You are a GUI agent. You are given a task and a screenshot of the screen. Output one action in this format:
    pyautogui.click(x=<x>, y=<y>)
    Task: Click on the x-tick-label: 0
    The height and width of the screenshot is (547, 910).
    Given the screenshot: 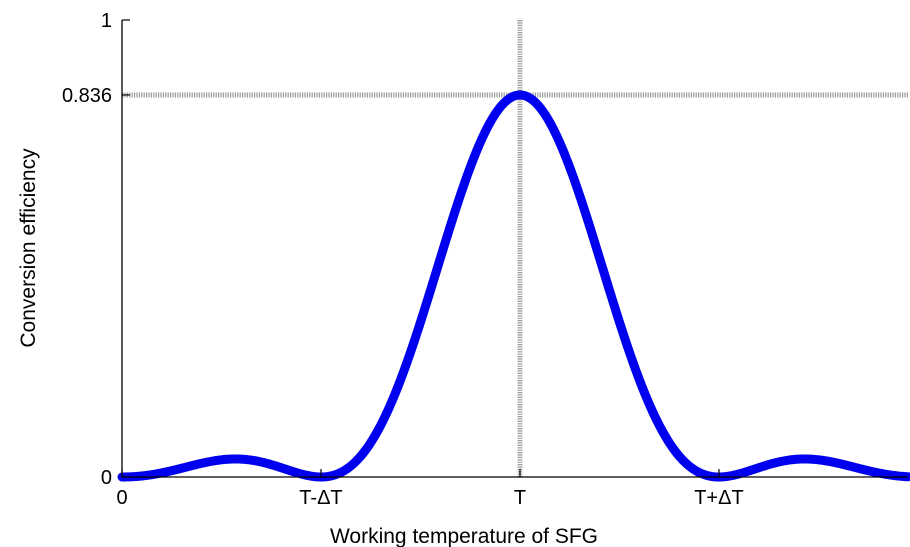 What is the action you would take?
    pyautogui.click(x=121, y=498)
    